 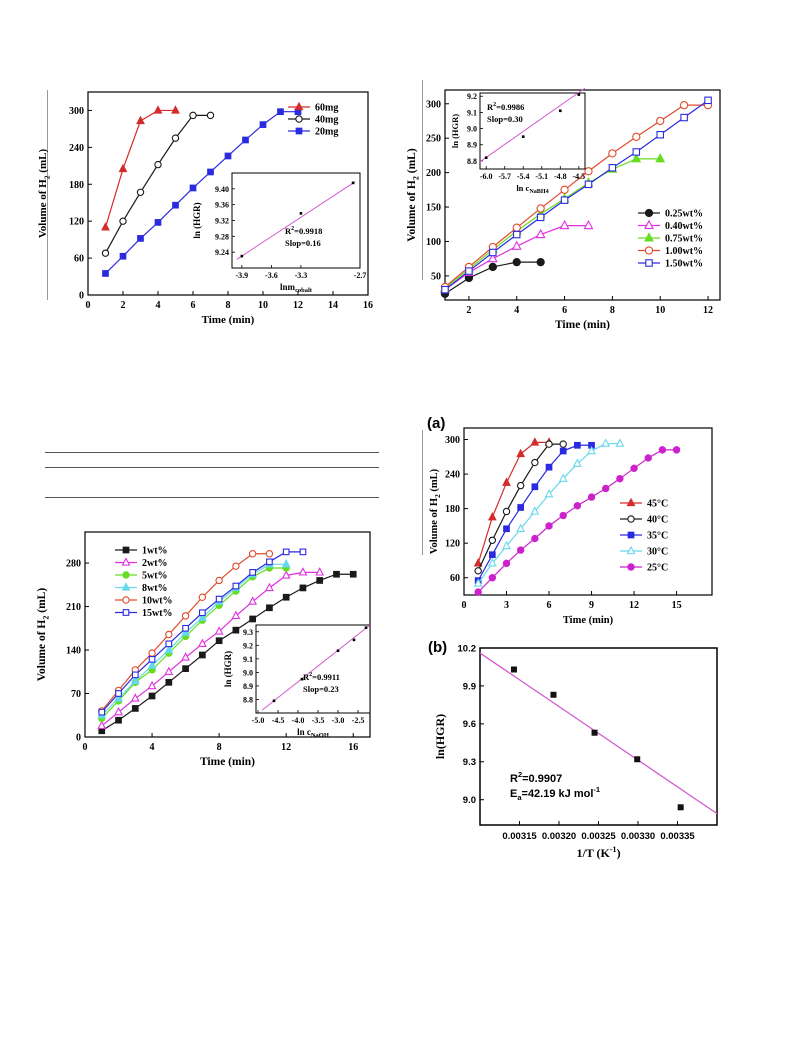 What do you see at coordinates (248, 645) in the screenshot?
I see `inset-y-tick-label: 9.2` at bounding box center [248, 645].